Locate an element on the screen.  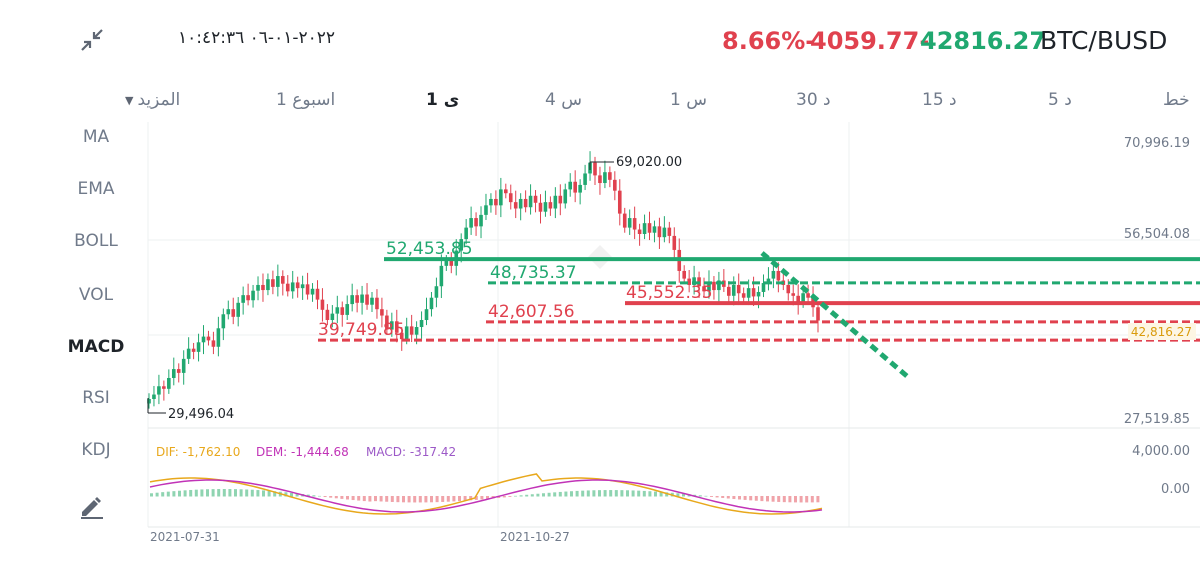
indicator-macd: MACD is located at coordinates (96, 347).